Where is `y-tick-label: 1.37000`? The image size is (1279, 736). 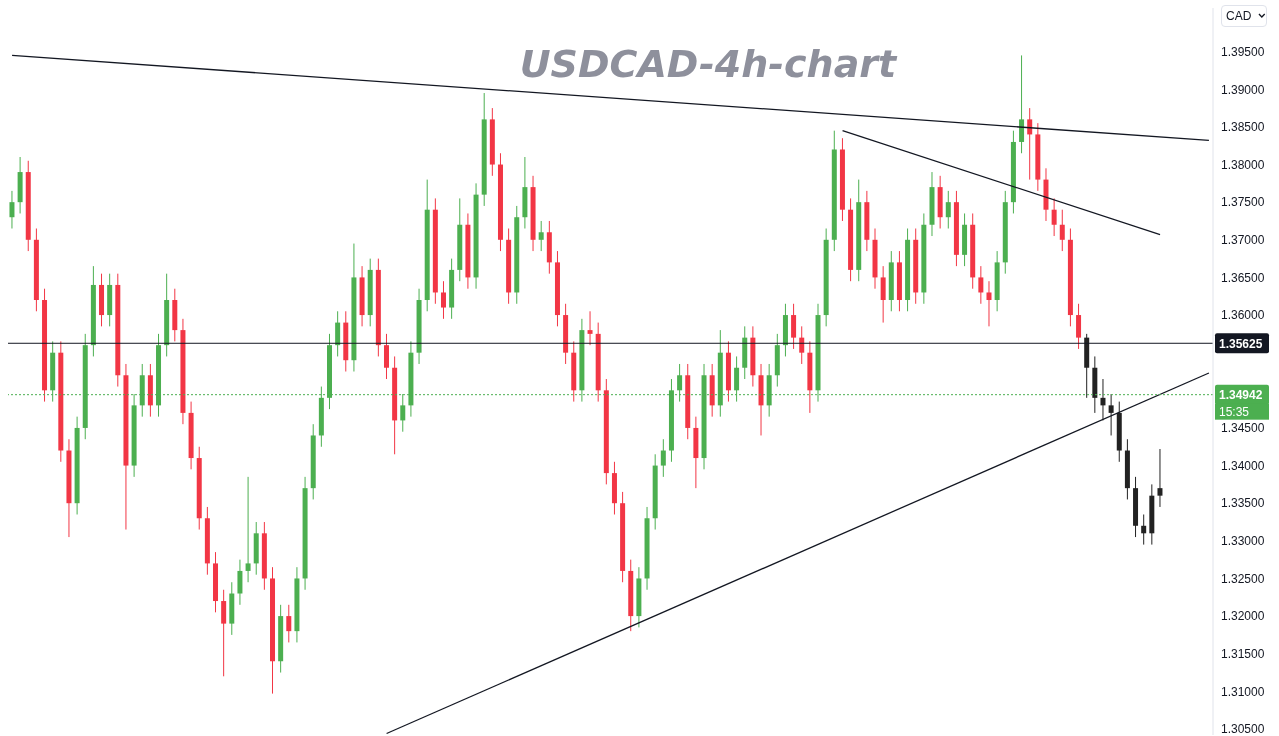
y-tick-label: 1.37000 is located at coordinates (1243, 240).